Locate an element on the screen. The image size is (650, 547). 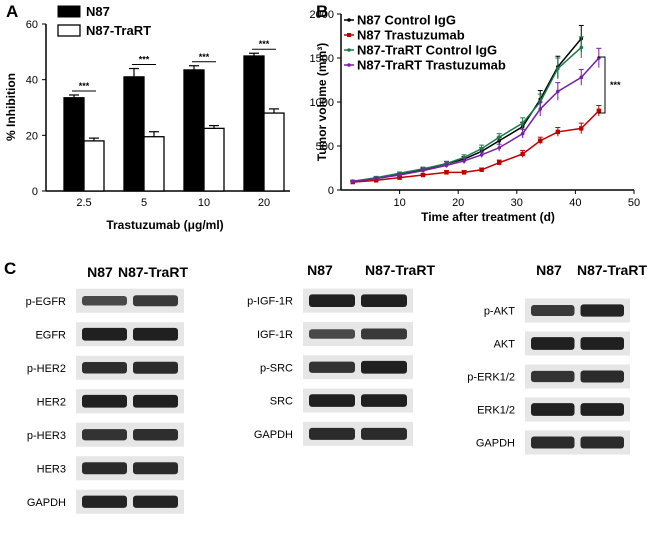
a-y-tick-label: 40 is located at coordinates (32, 81).